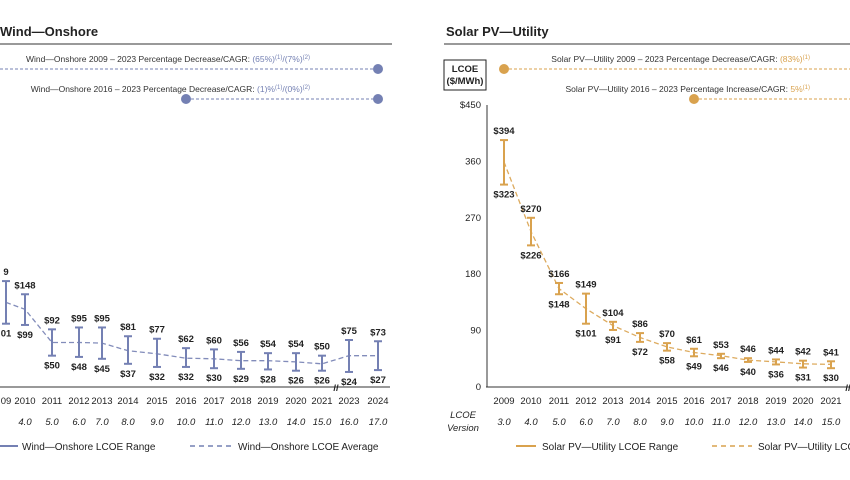  Describe the element at coordinates (156, 401) in the screenshot. I see `x-tick-label: 2015` at that location.